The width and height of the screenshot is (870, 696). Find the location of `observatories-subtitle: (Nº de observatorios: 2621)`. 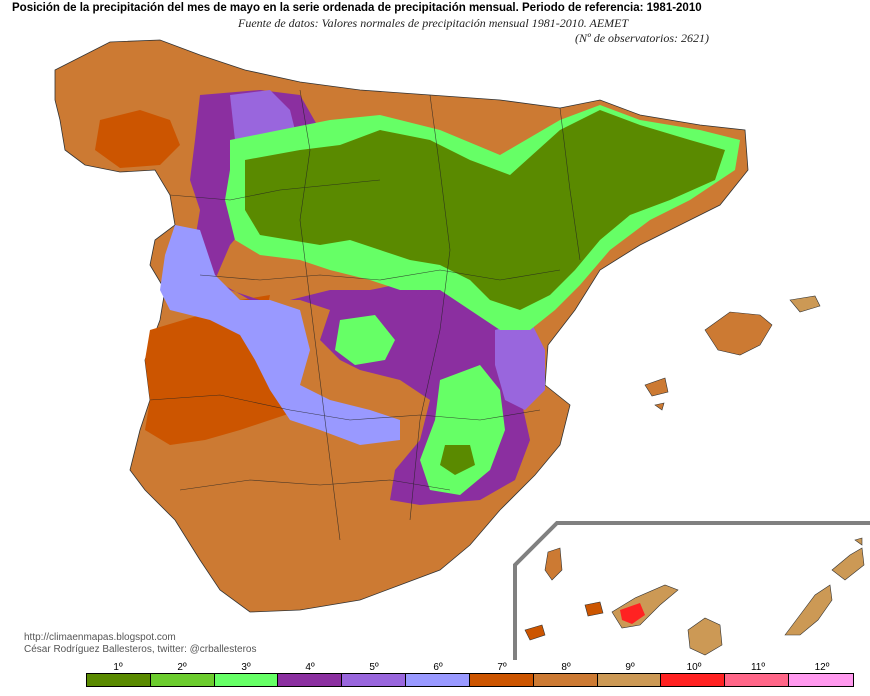

observatories-subtitle: (Nº de observatorios: 2621) is located at coordinates (642, 38).